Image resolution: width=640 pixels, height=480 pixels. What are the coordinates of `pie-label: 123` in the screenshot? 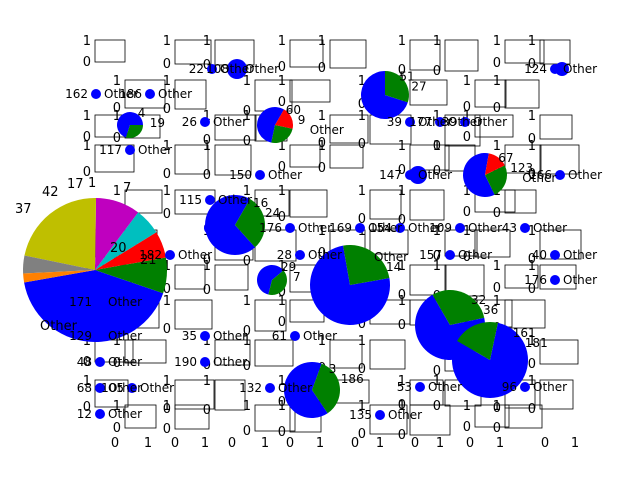 It's located at (521, 168).